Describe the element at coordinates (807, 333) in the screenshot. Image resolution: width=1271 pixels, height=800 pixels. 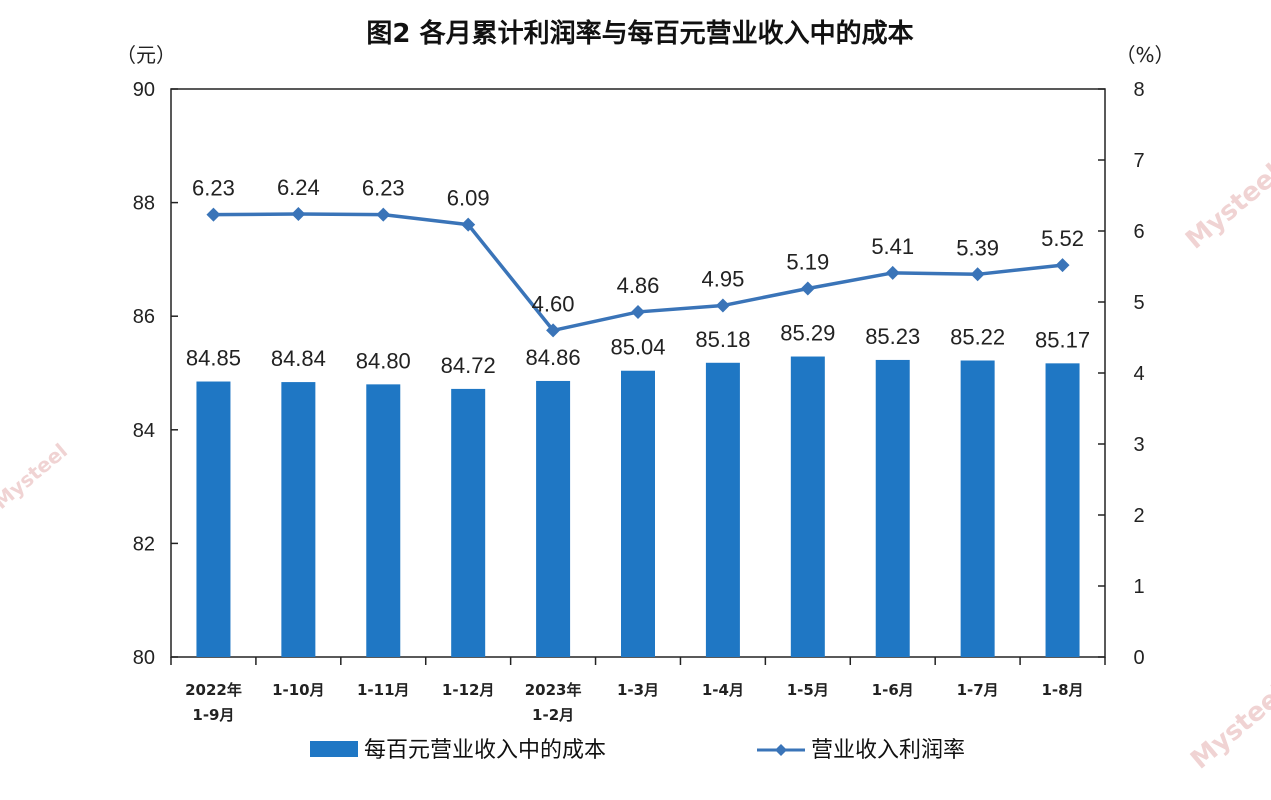
I see `bar-value-label: 85.29` at that location.